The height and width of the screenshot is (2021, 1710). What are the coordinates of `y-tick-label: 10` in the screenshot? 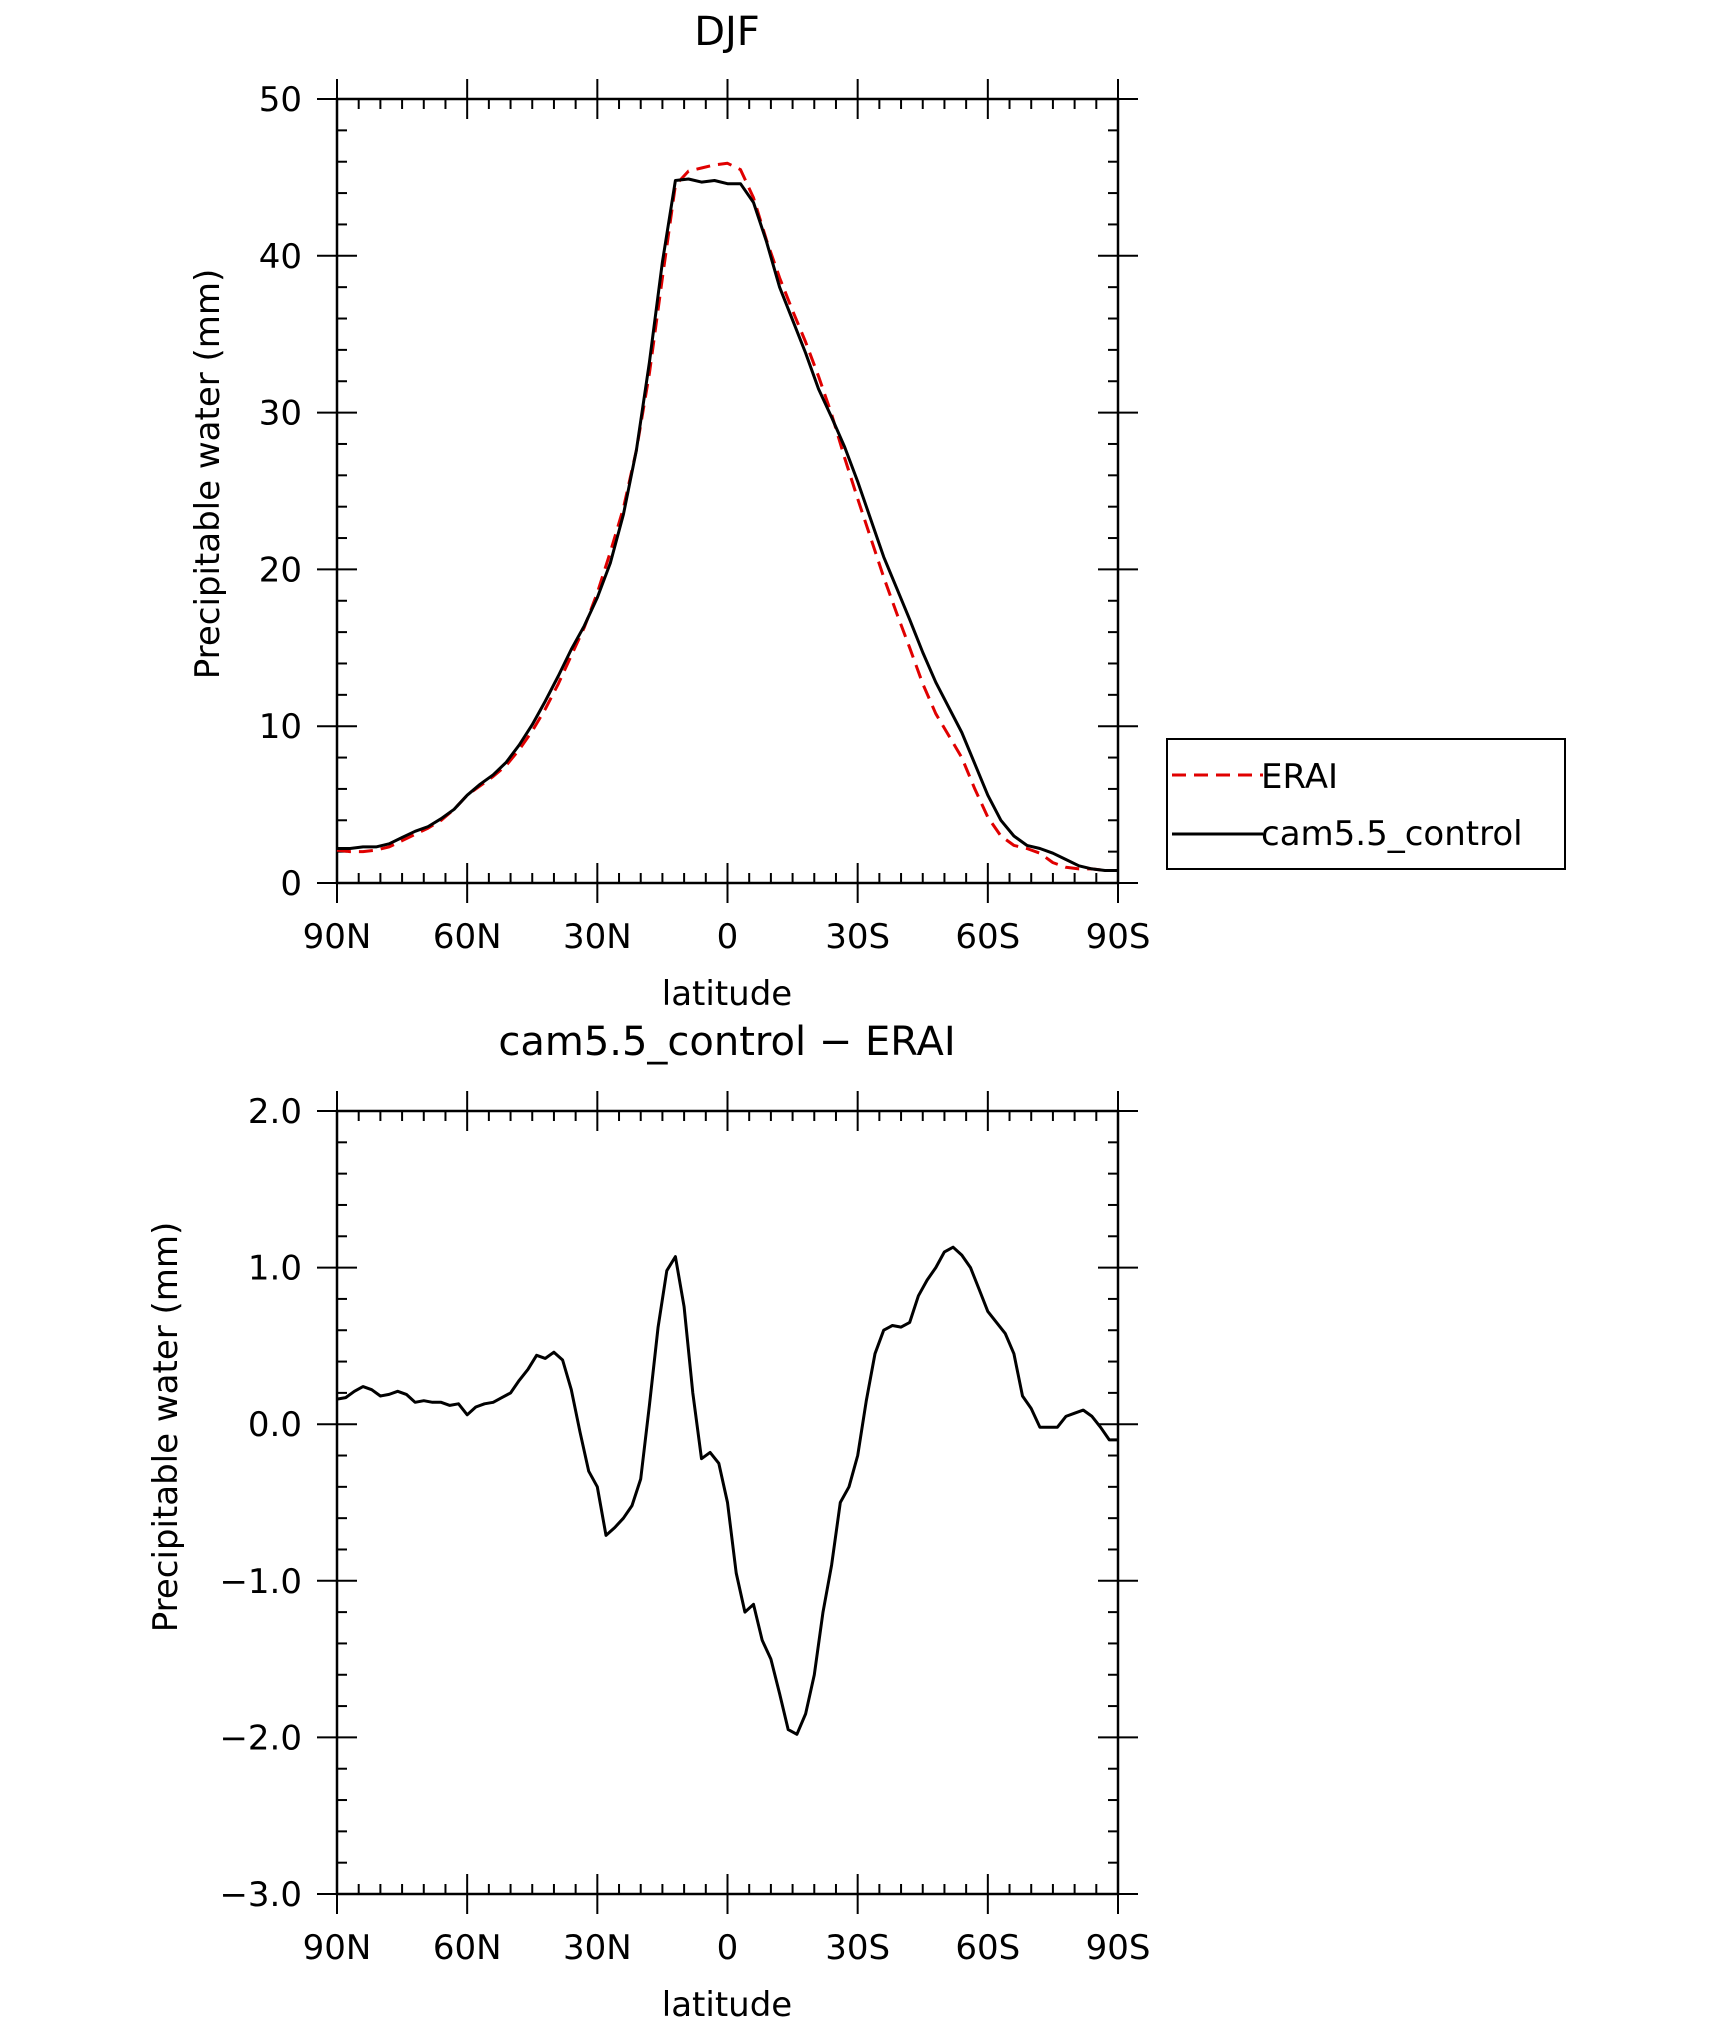 It's located at (280, 727).